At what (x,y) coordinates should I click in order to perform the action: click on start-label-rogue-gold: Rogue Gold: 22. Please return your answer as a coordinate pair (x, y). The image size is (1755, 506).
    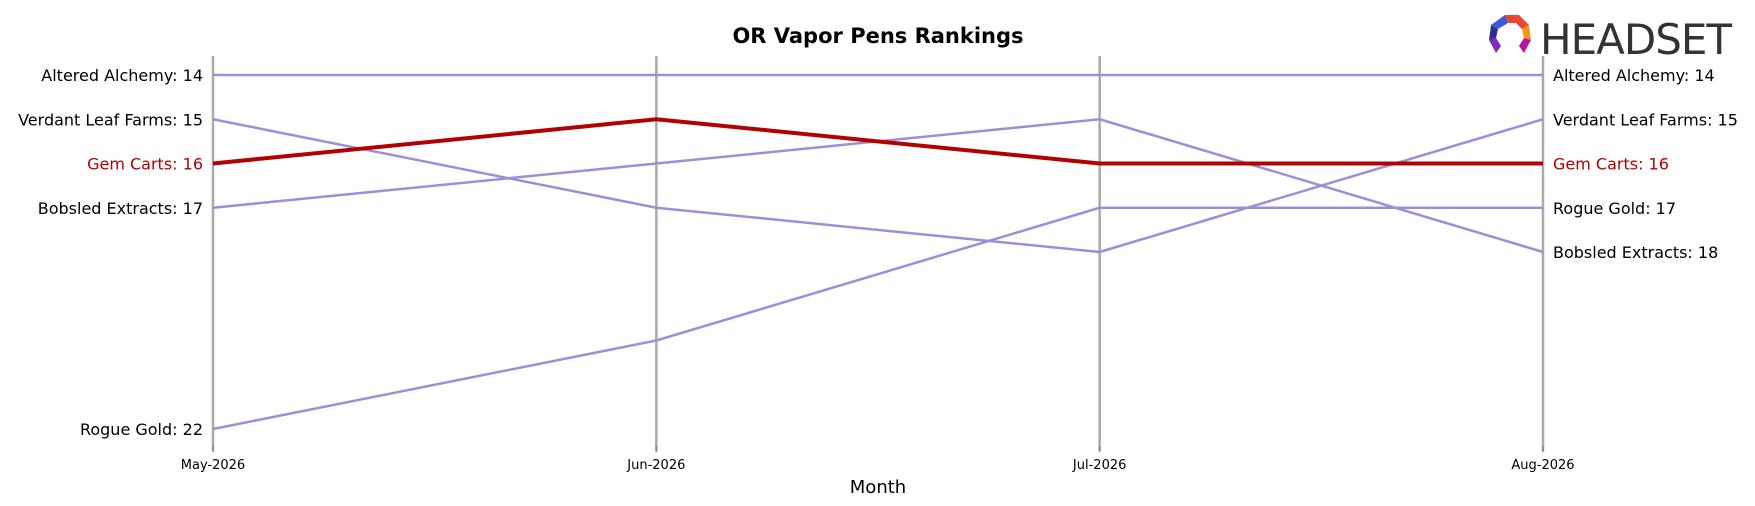
    Looking at the image, I should click on (141, 429).